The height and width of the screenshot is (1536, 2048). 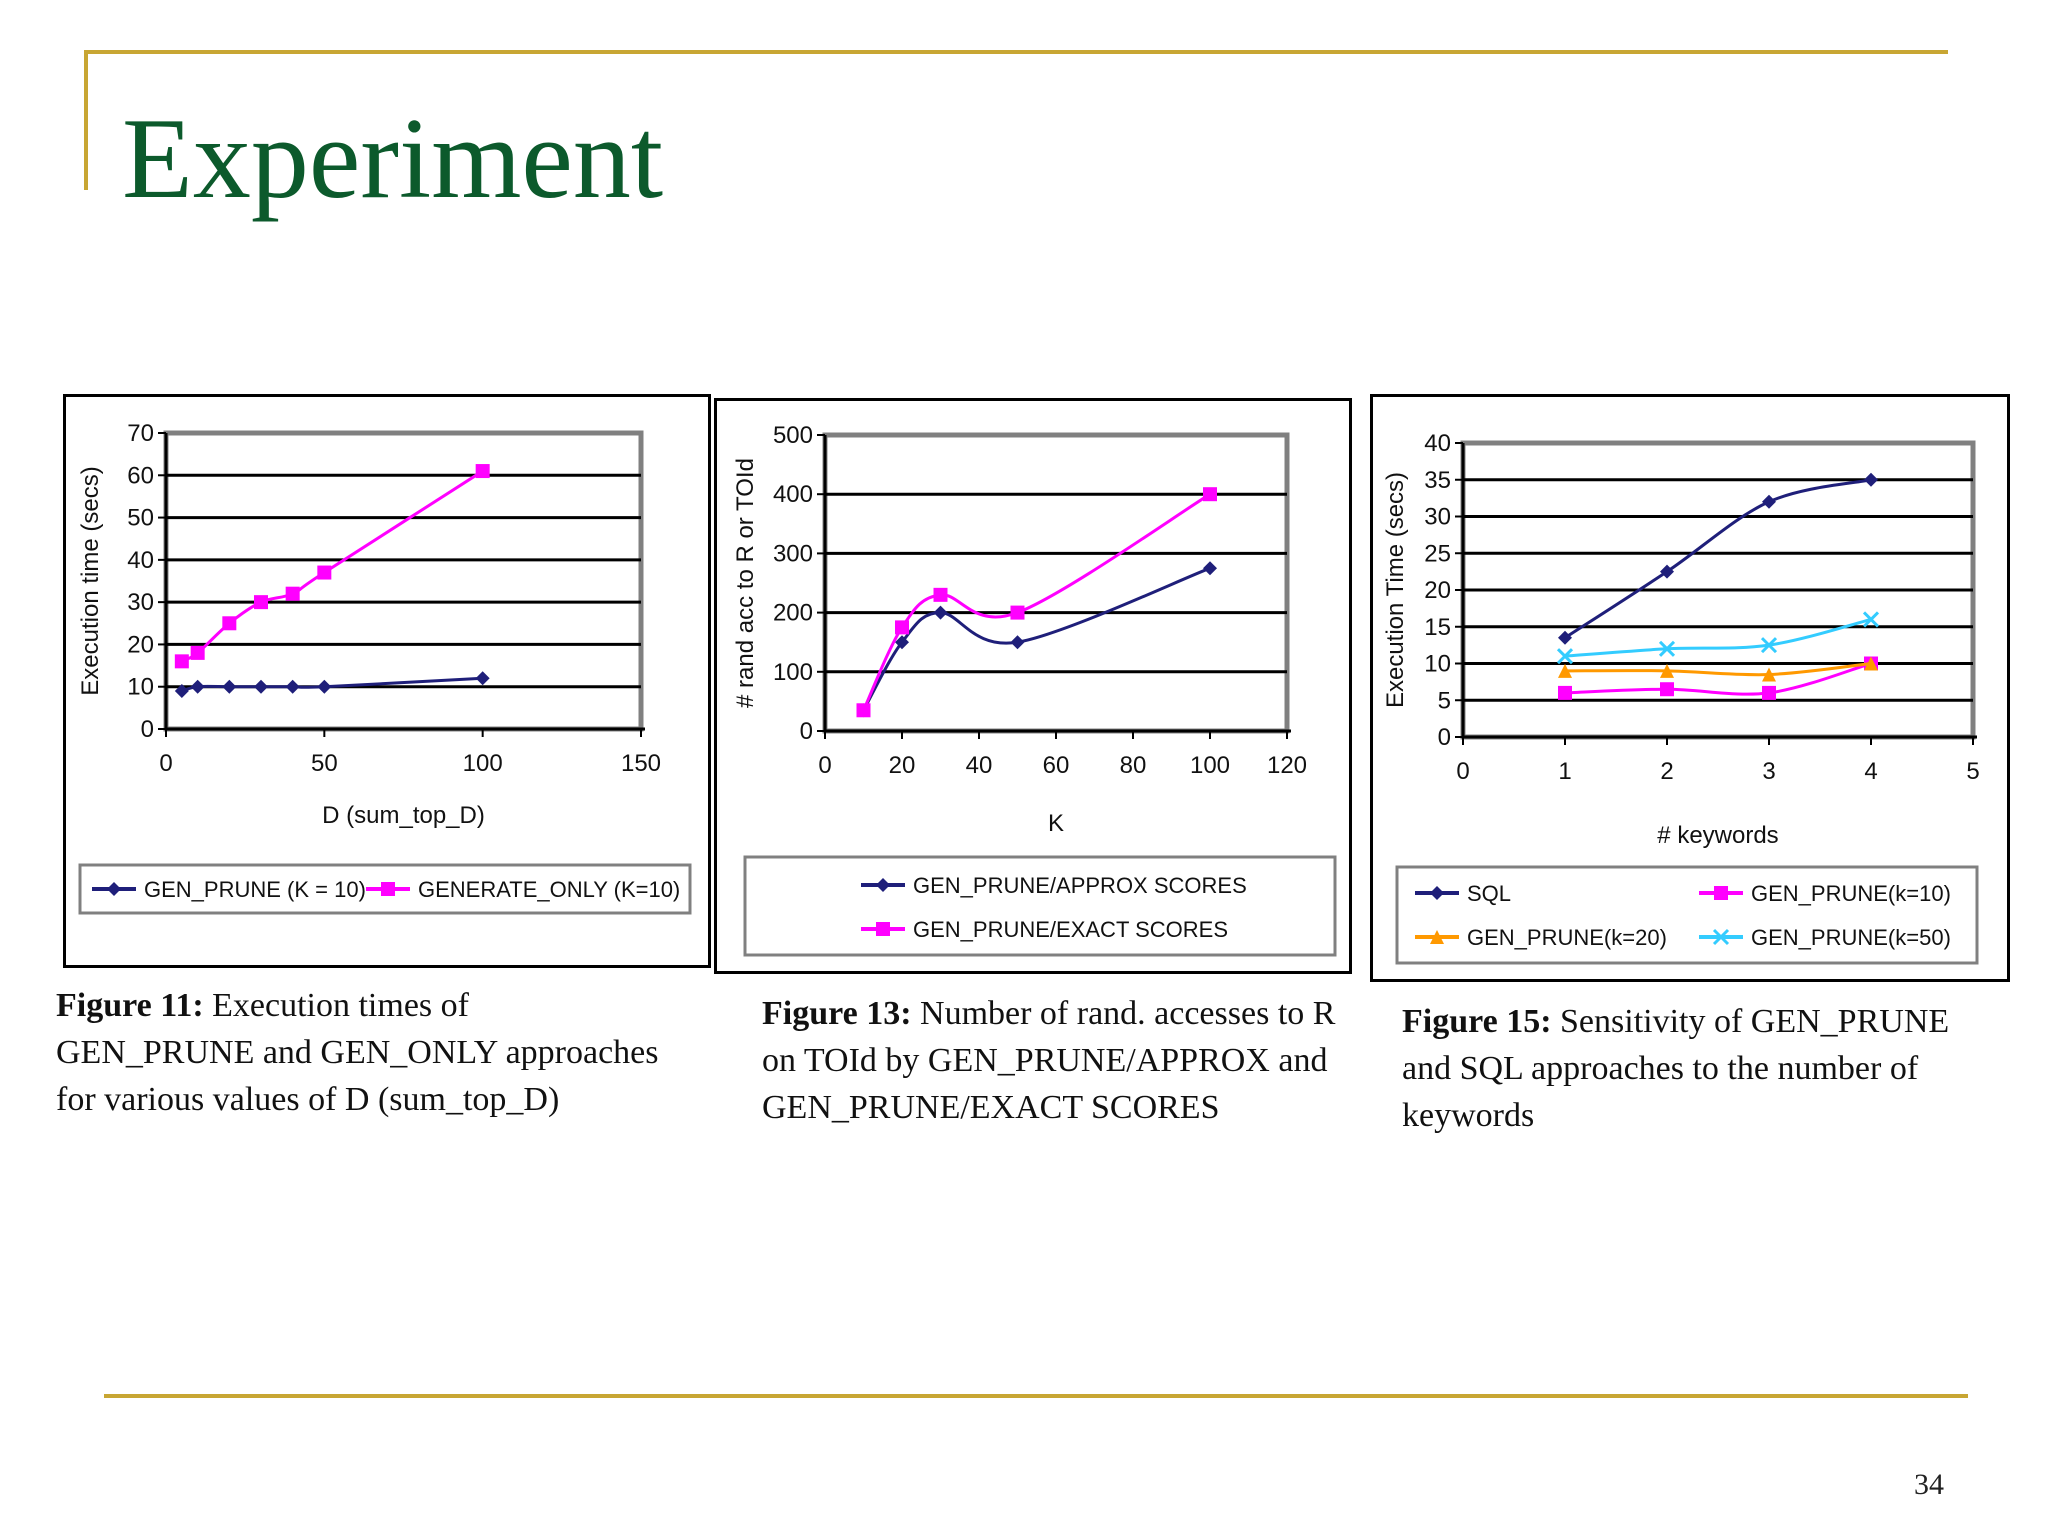 What do you see at coordinates (1750, 1021) in the screenshot?
I see `figure-15-caption-line-1: Sensitivity of GEN_PRUNE` at bounding box center [1750, 1021].